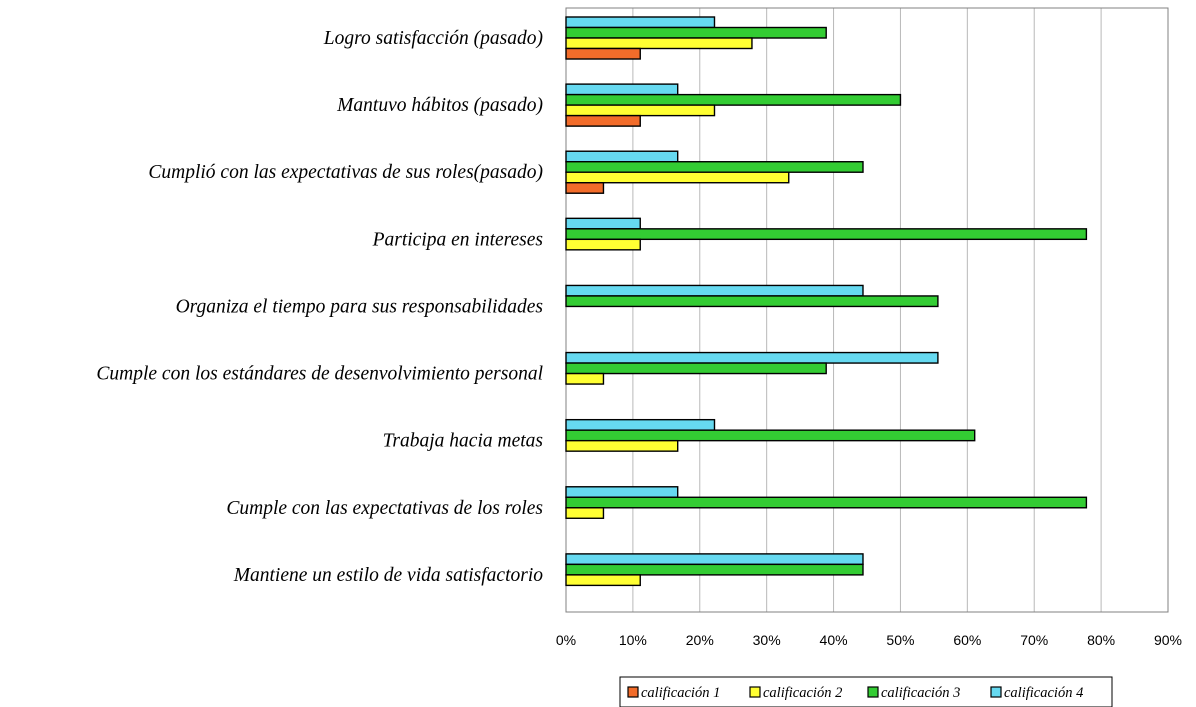  Describe the element at coordinates (967, 640) in the screenshot. I see `x-tick-label: 60%` at that location.